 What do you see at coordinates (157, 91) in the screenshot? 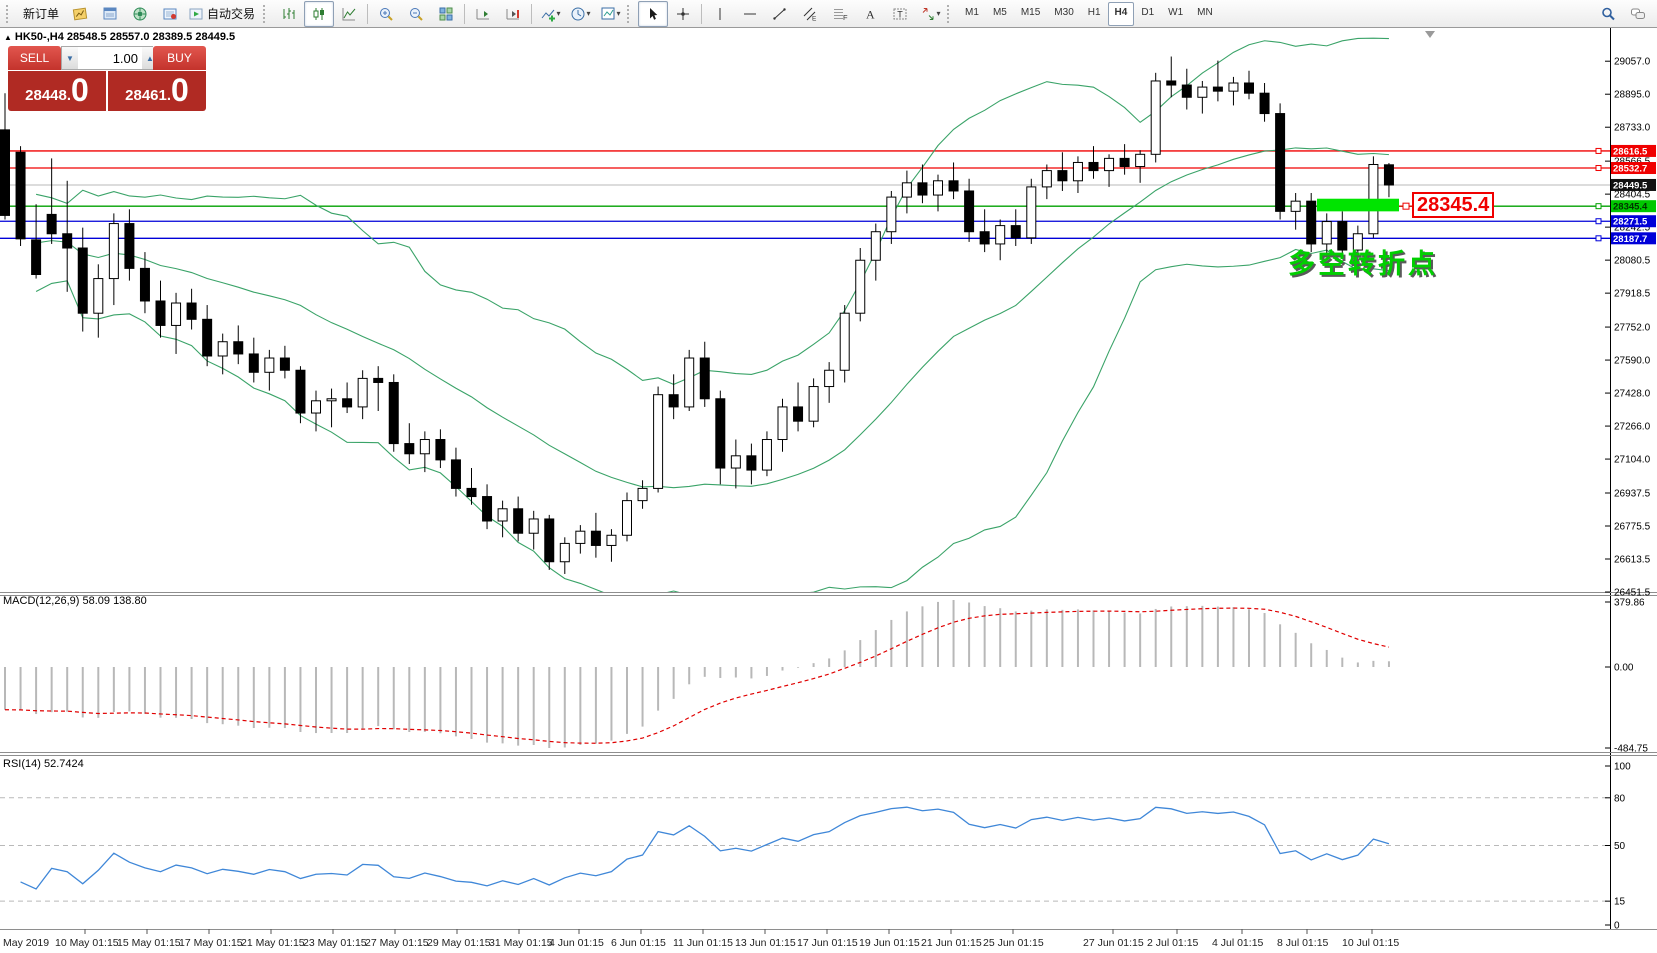
I see `buy-price-pane: 28461. 0` at bounding box center [157, 91].